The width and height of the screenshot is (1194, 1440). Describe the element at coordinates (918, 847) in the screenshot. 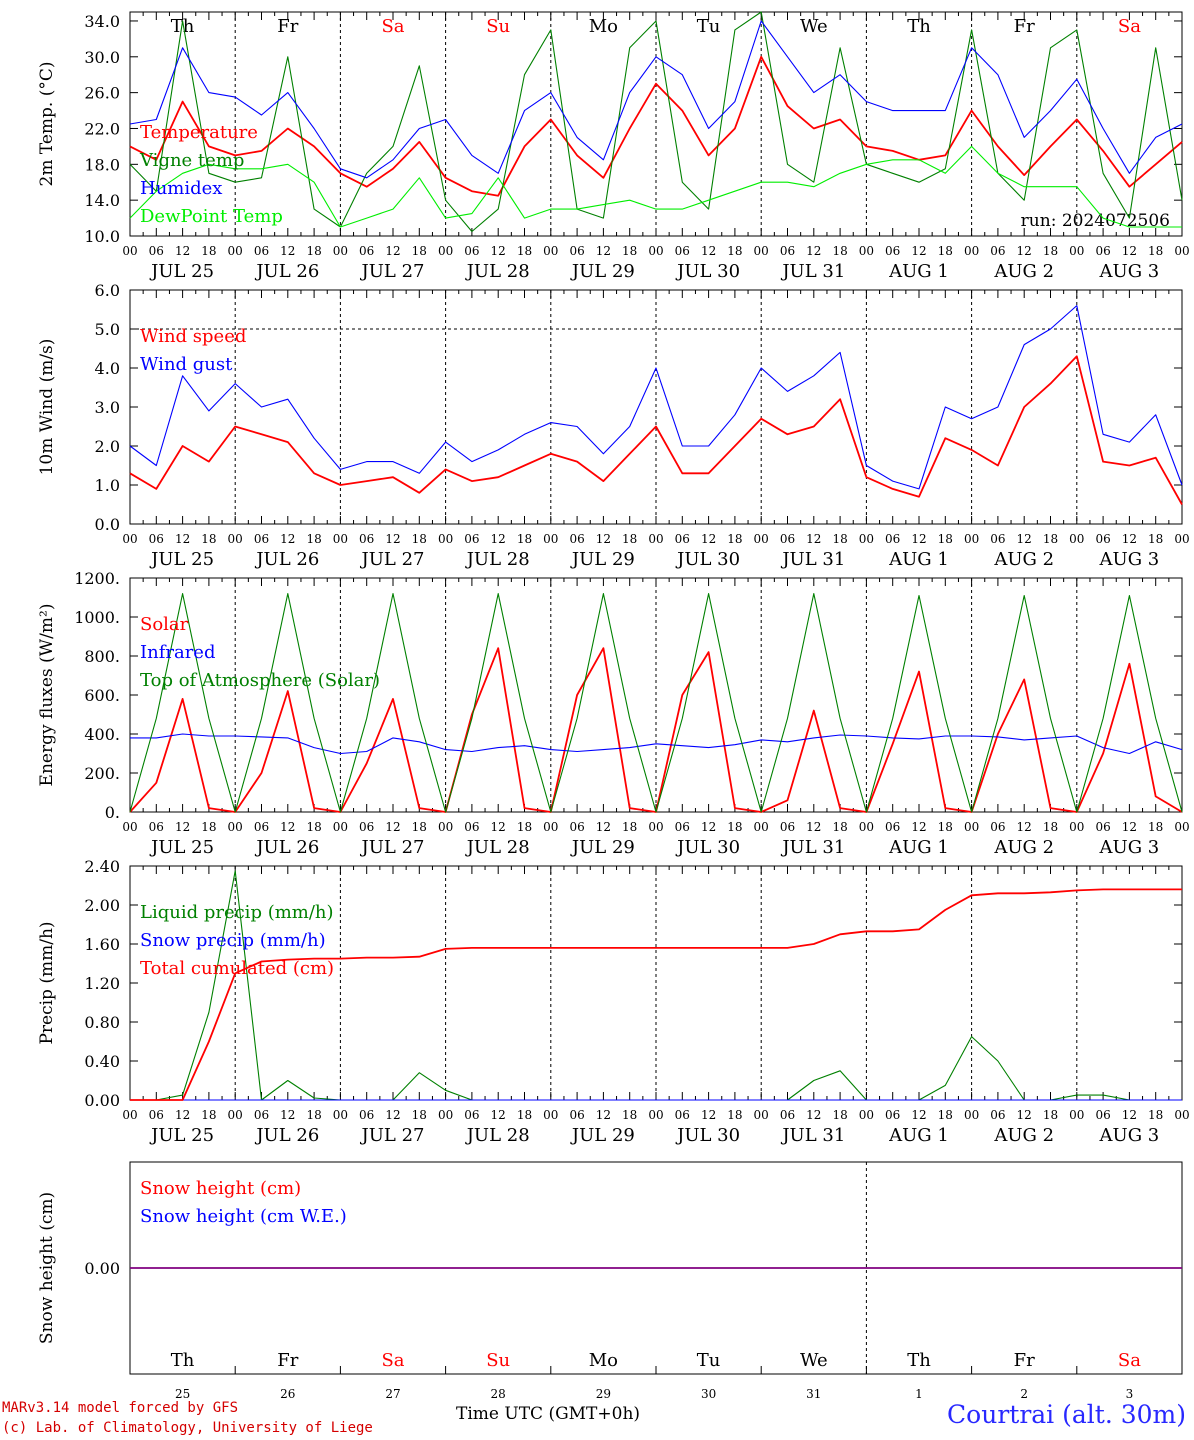

I see `date-label: AUG 1` at that location.